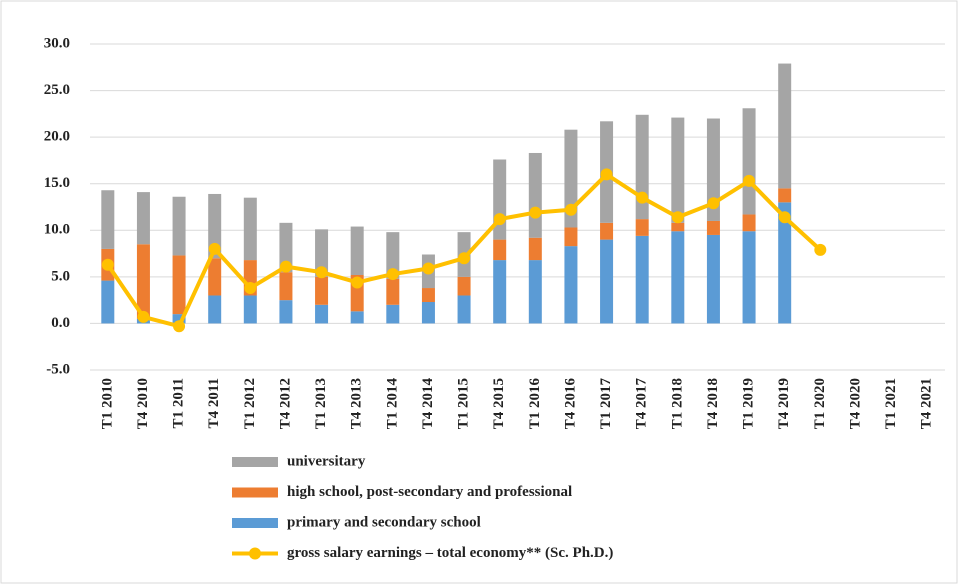 Image resolution: width=958 pixels, height=584 pixels. I want to click on y-tick-label: 0.0, so click(60, 323).